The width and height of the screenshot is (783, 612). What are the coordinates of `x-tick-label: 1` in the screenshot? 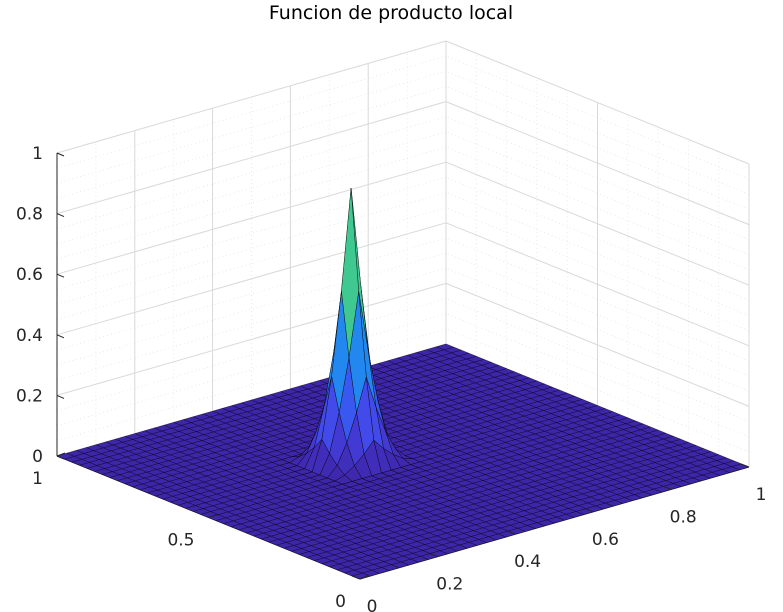 It's located at (761, 495).